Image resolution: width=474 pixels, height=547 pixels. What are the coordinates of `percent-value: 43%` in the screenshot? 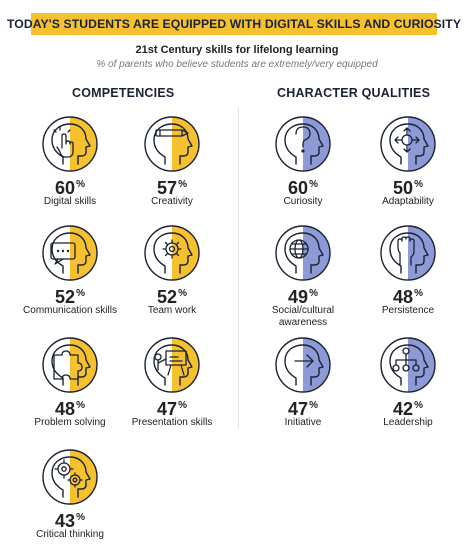 It's located at (70, 521).